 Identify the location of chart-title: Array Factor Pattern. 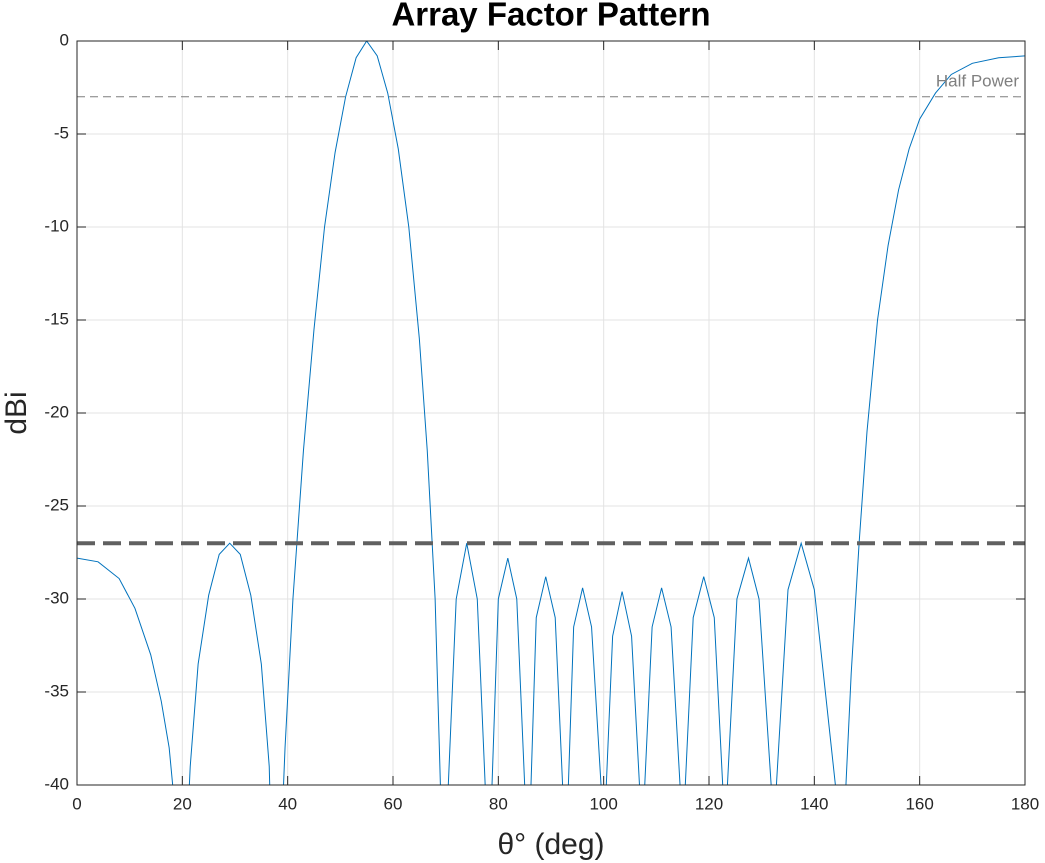
(550, 16).